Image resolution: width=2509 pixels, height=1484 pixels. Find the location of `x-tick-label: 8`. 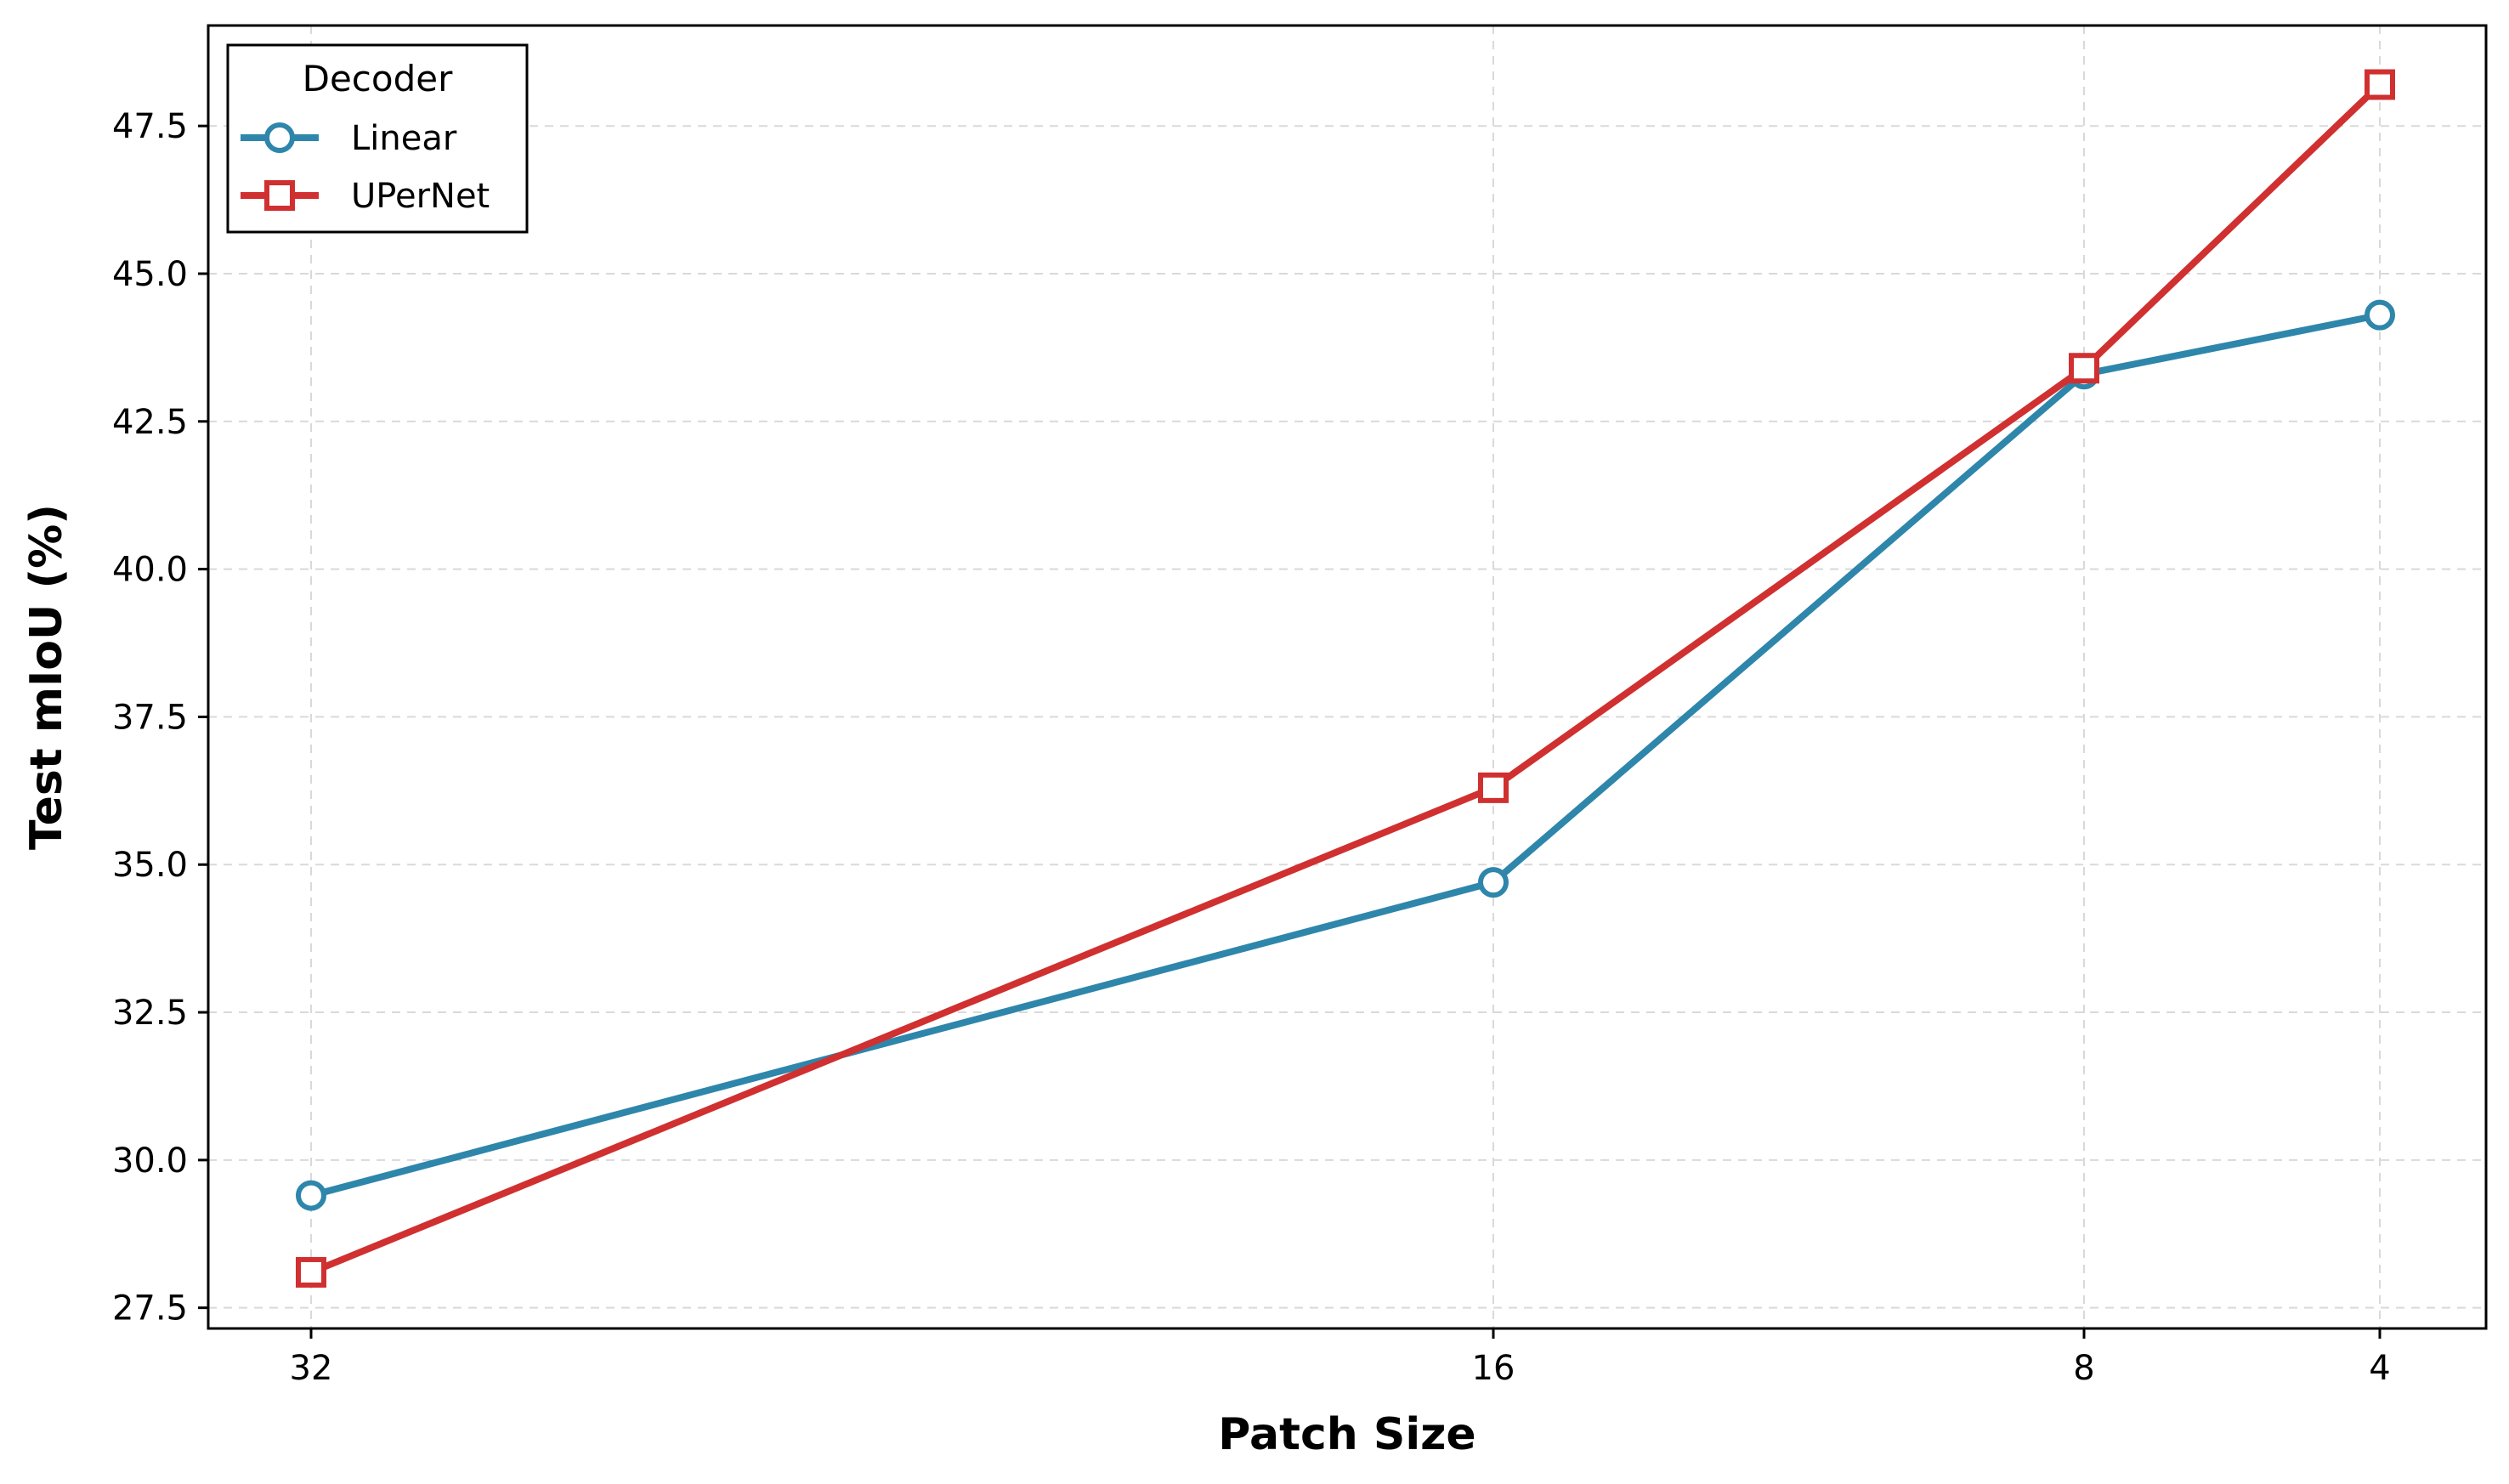

x-tick-label: 8 is located at coordinates (2083, 1368).